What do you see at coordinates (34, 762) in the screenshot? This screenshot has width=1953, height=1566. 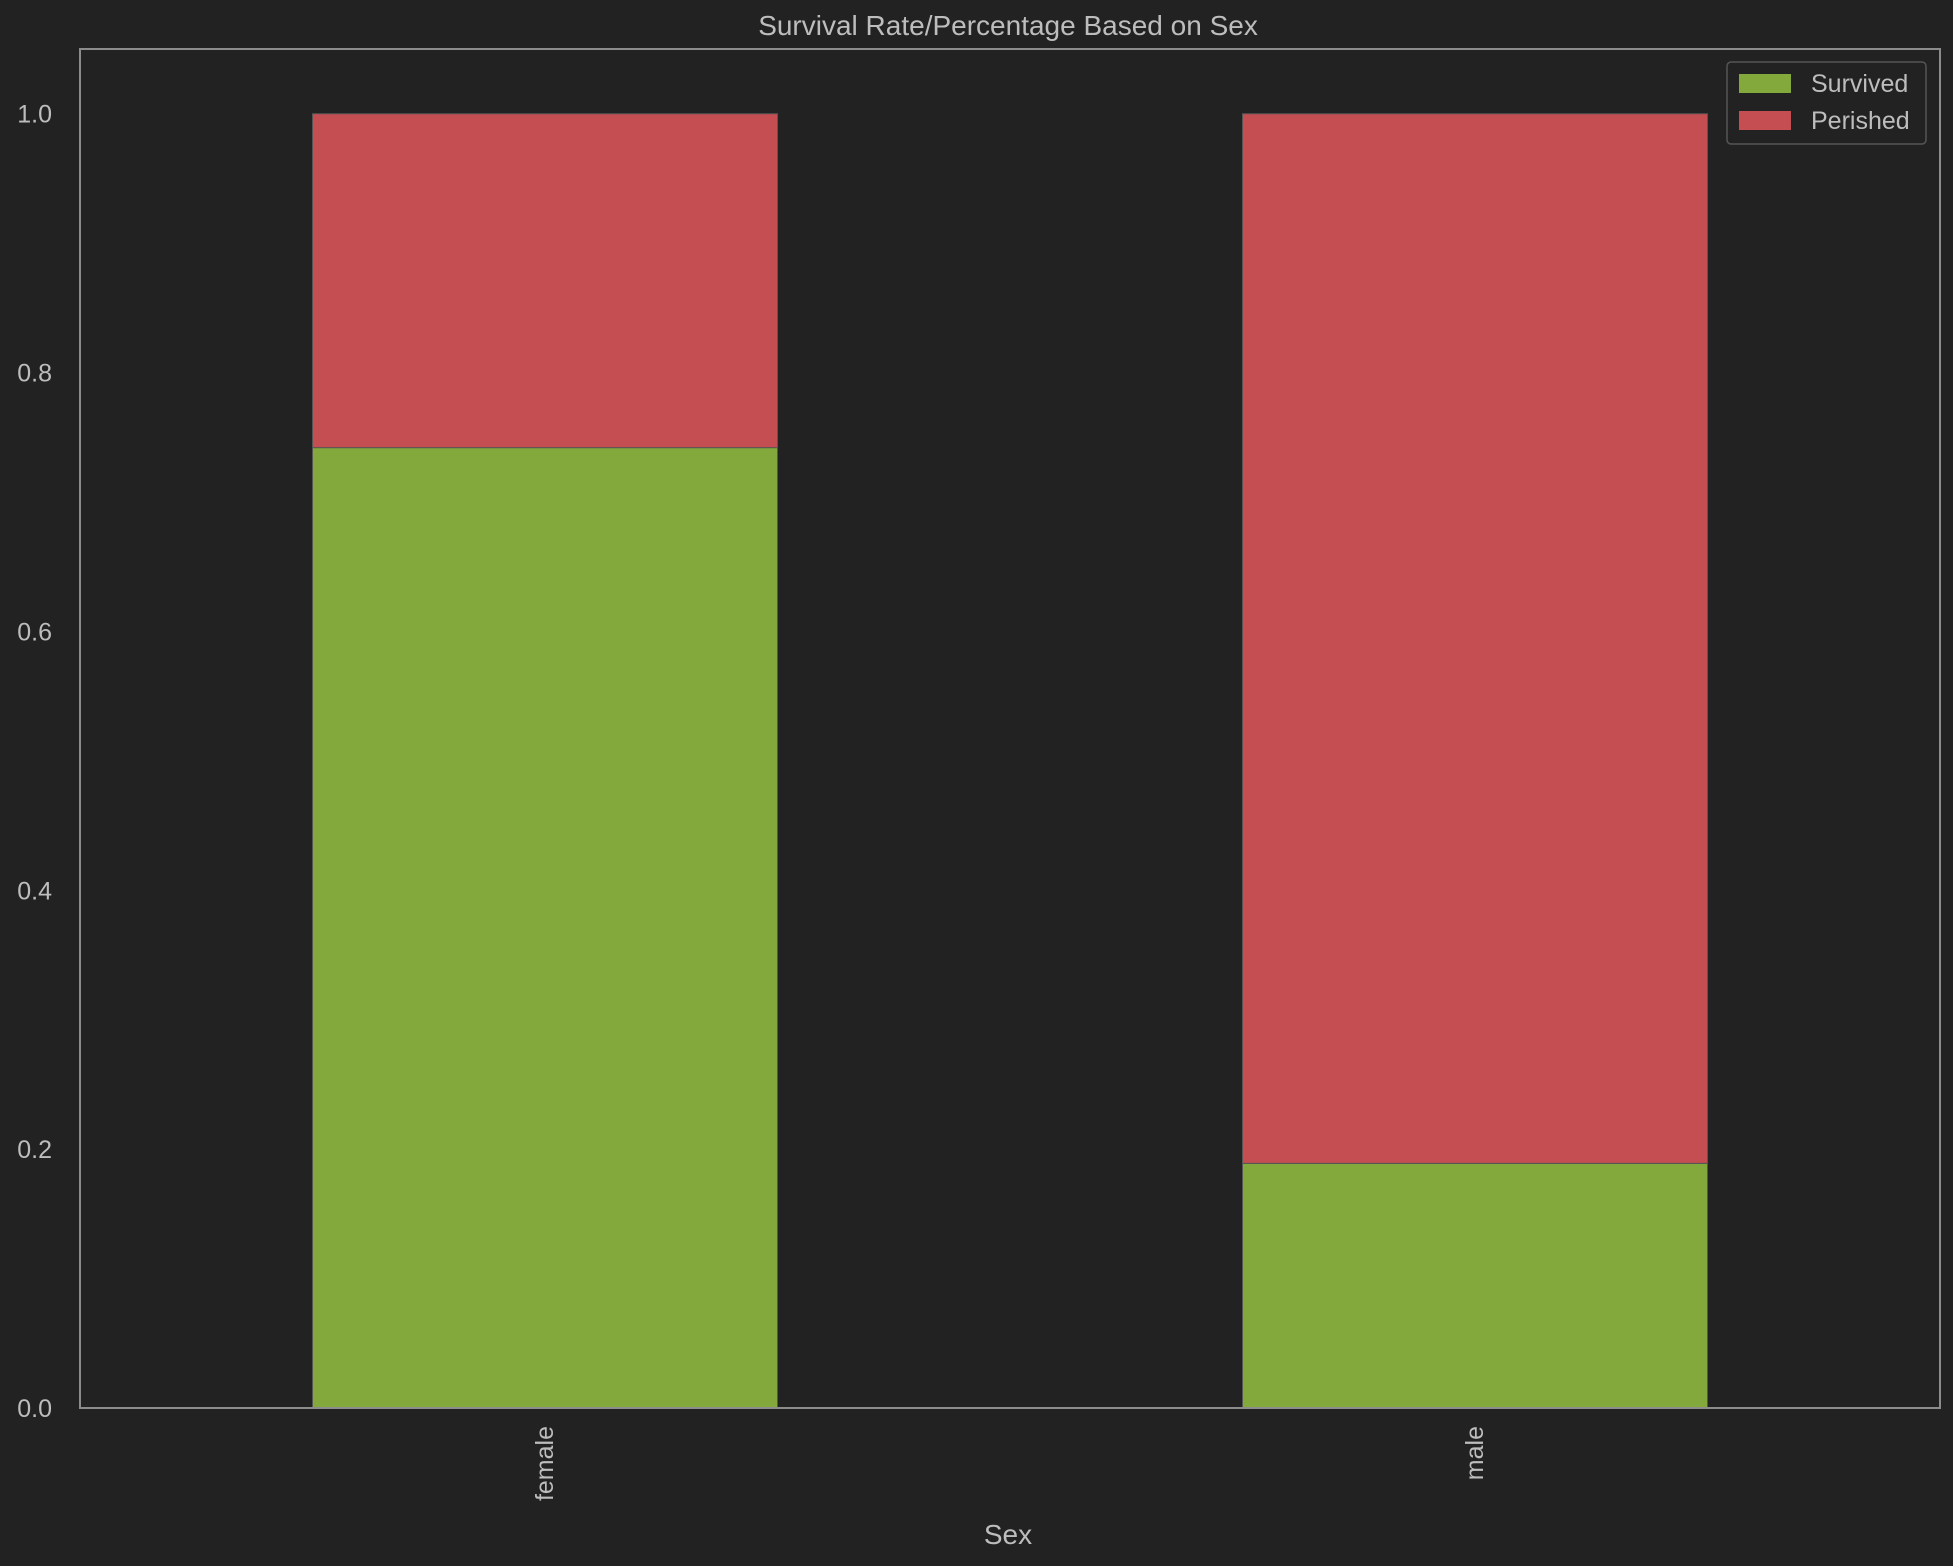 I see `y-axis-ticks: 0.0 0.2 0.4 0.6 0.8 1.0` at bounding box center [34, 762].